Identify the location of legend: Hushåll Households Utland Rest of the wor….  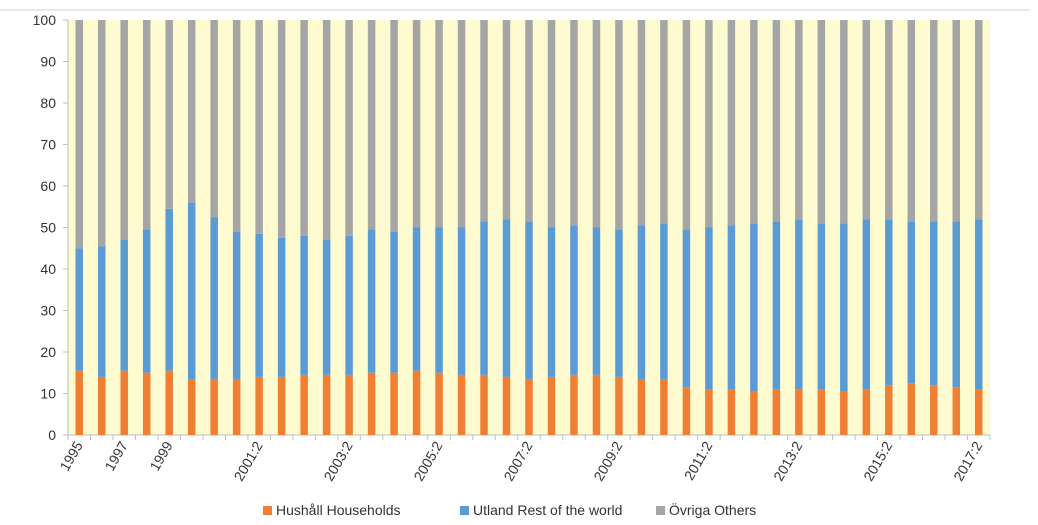
(509, 509).